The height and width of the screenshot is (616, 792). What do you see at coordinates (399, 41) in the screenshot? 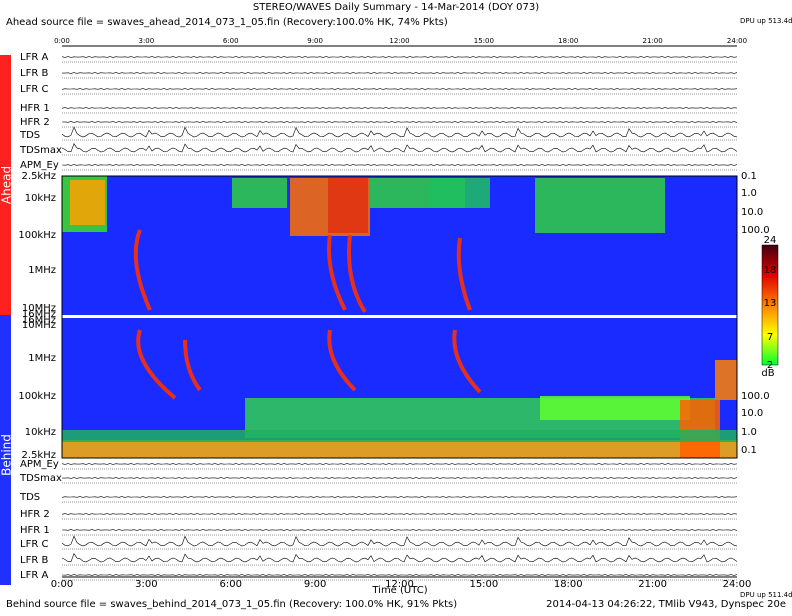
I see `top-time-tick: 12:00` at bounding box center [399, 41].